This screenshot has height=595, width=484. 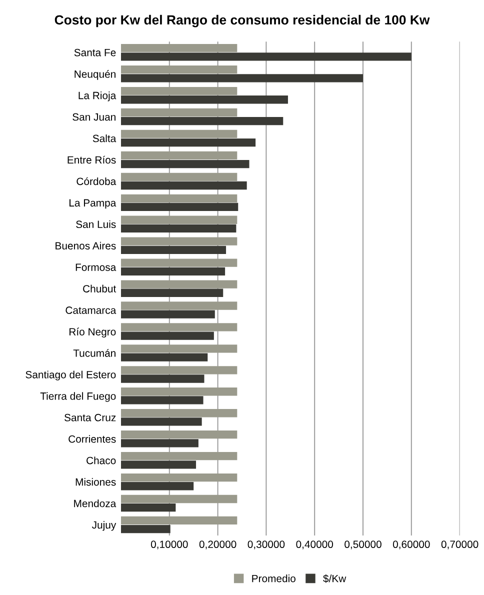 I want to click on x-tick-label: 0,60000, so click(x=411, y=545).